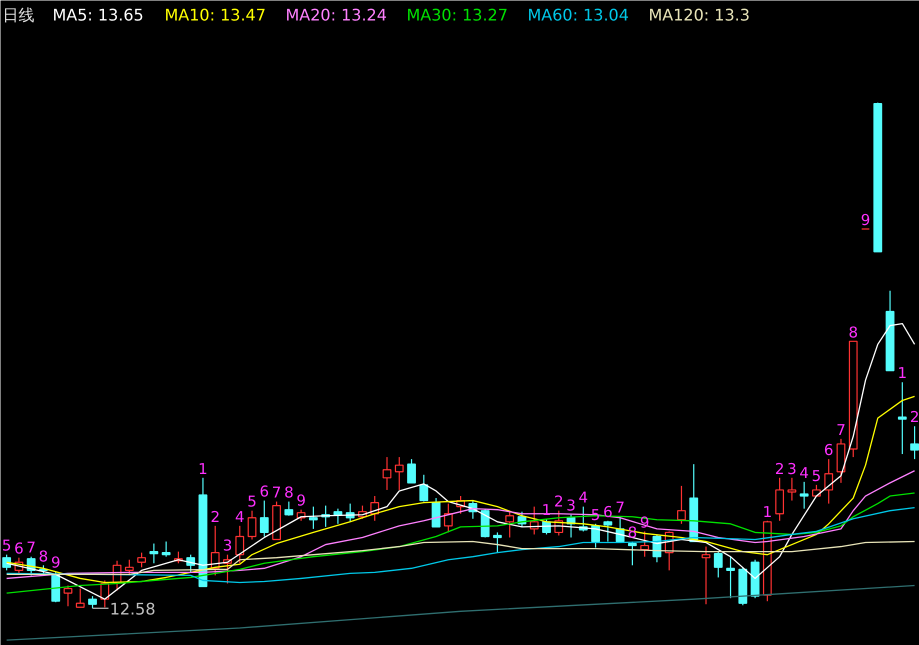  What do you see at coordinates (133, 608) in the screenshot?
I see `annotation: 12.58` at bounding box center [133, 608].